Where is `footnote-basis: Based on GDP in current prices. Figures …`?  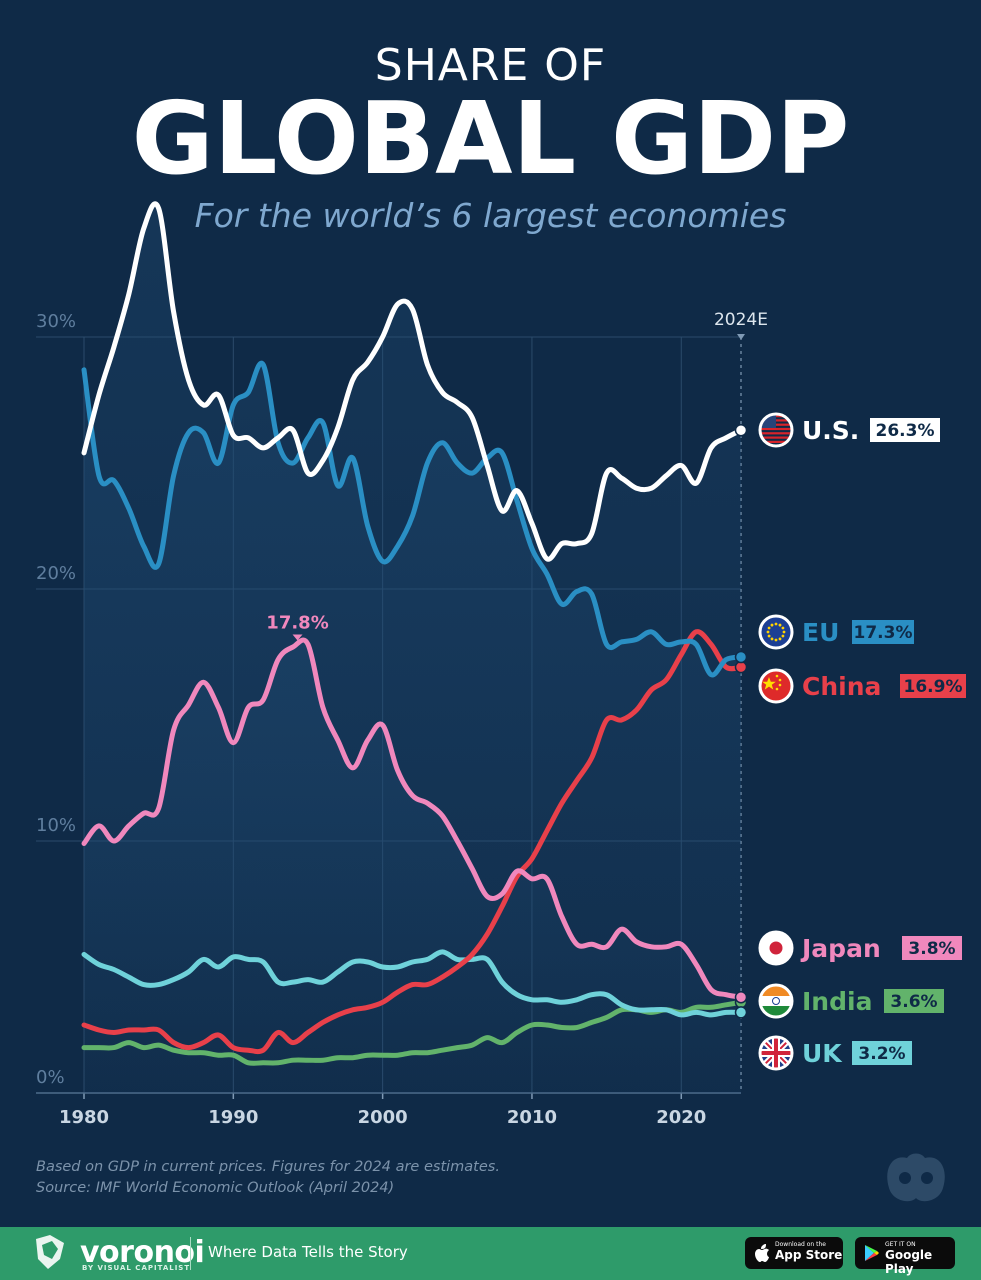
footnote-basis: Based on GDP in current prices. Figures … is located at coordinates (268, 1167).